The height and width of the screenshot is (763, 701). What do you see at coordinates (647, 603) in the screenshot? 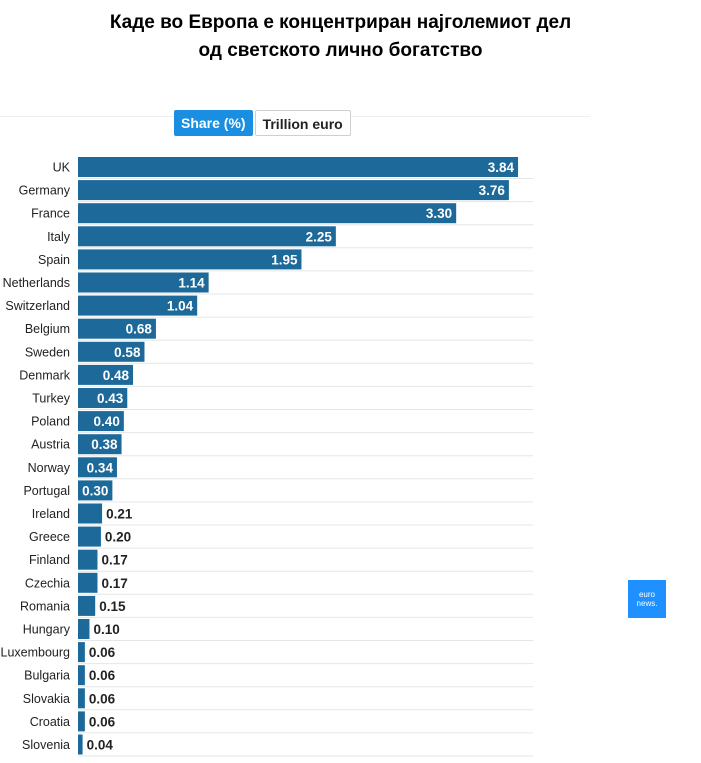
I see `logo-text-line2: news.` at bounding box center [647, 603].